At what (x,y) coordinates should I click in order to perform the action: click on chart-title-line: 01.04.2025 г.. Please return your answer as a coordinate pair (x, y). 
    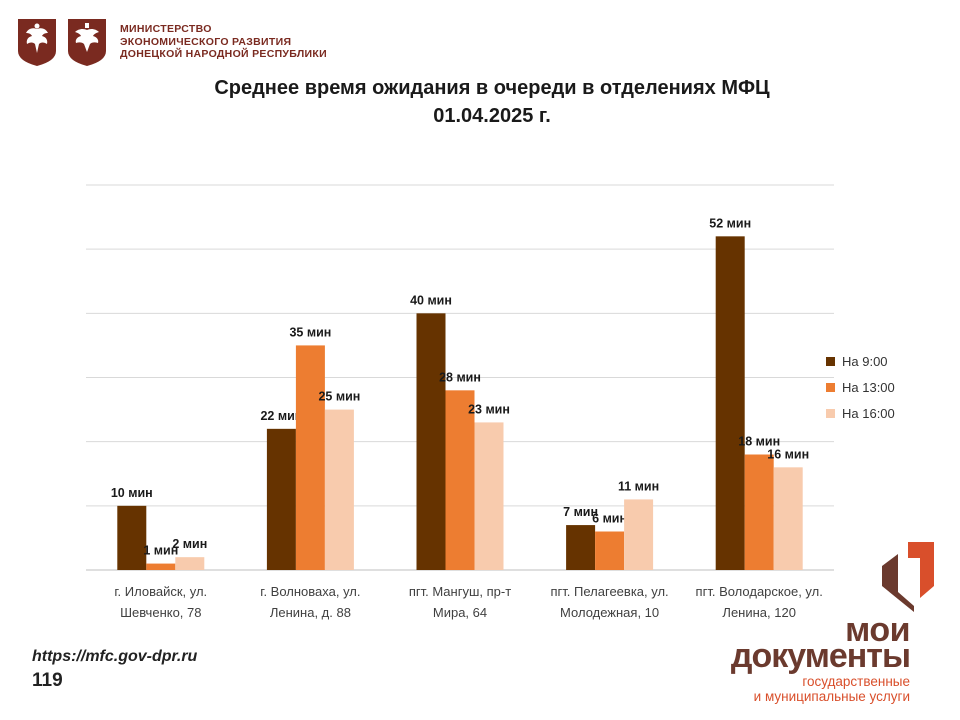
    Looking at the image, I should click on (492, 116).